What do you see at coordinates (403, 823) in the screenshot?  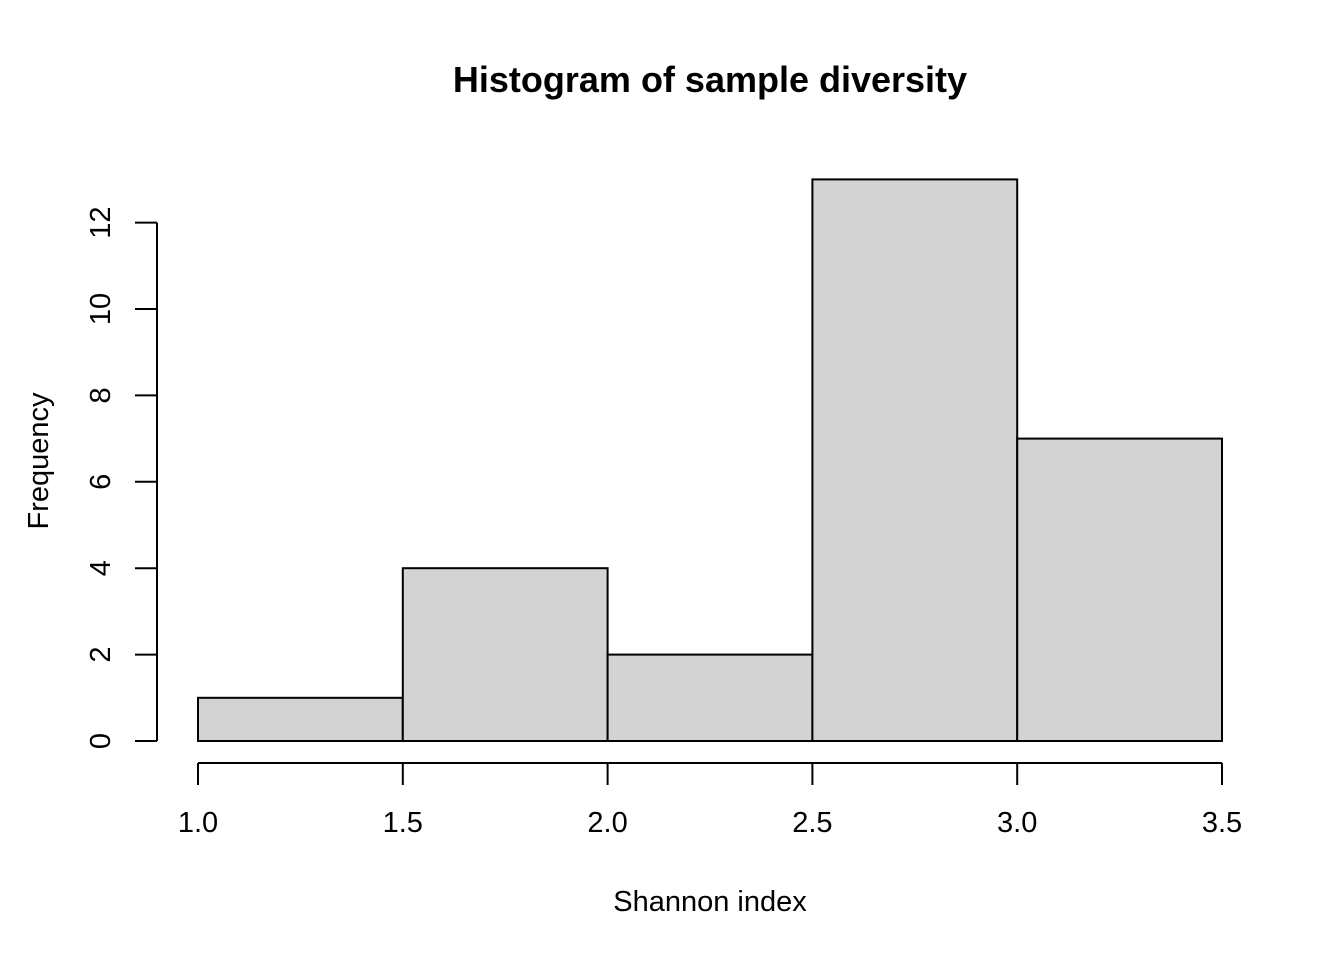 I see `x-tick-label: 1.5` at bounding box center [403, 823].